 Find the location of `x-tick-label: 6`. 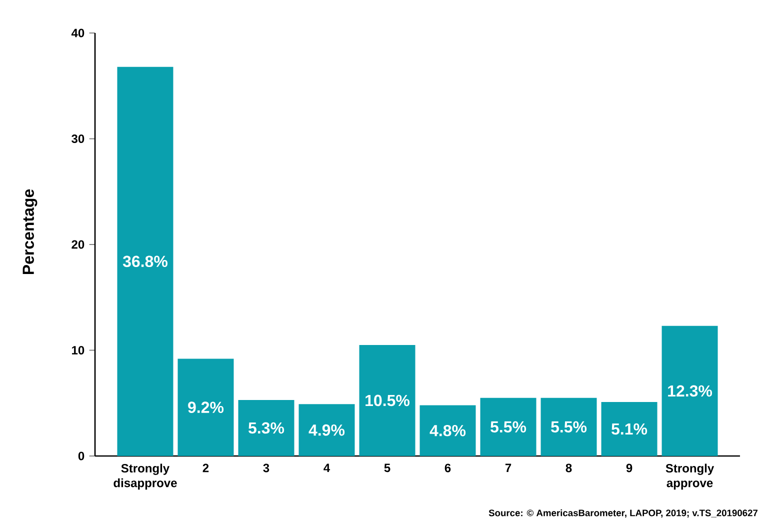

x-tick-label: 6 is located at coordinates (447, 468).